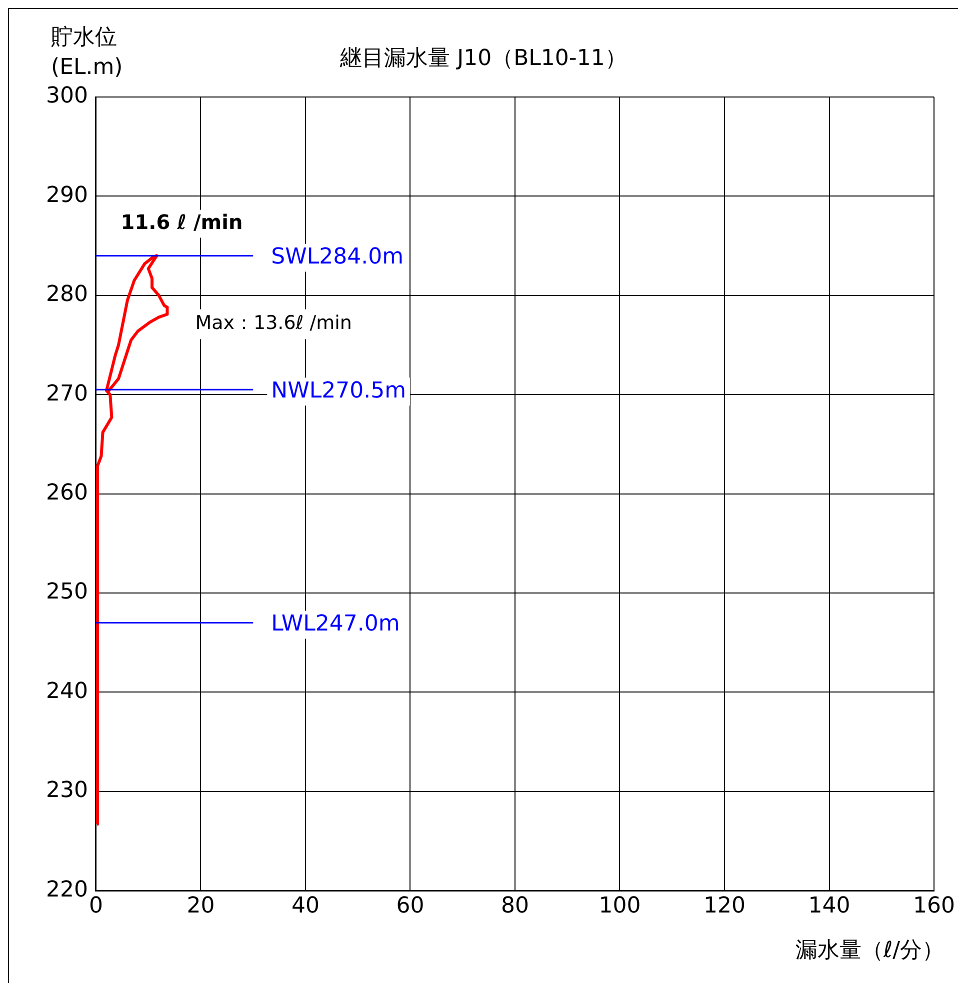 The width and height of the screenshot is (979, 987). I want to click on annotation: Max：13.6ℓ /min, so click(273, 323).